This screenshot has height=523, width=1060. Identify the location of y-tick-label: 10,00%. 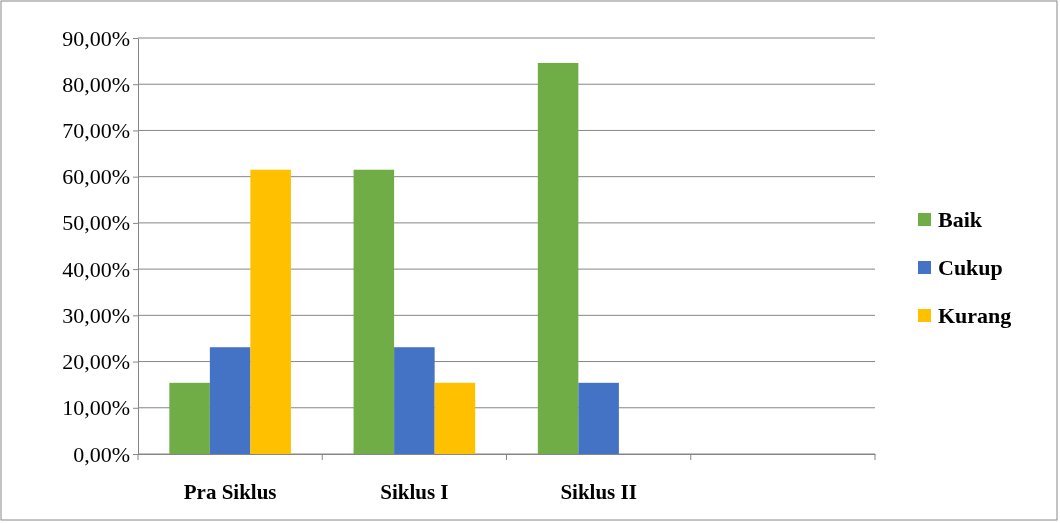
(96, 408).